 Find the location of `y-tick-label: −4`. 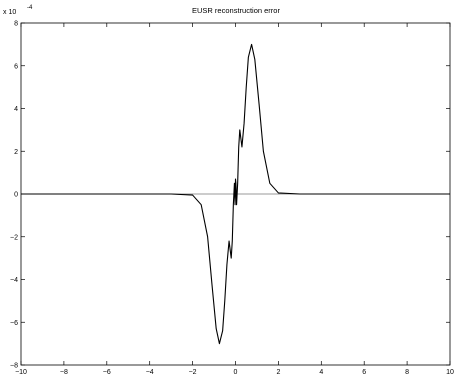

y-tick-label: −4 is located at coordinates (14, 280).